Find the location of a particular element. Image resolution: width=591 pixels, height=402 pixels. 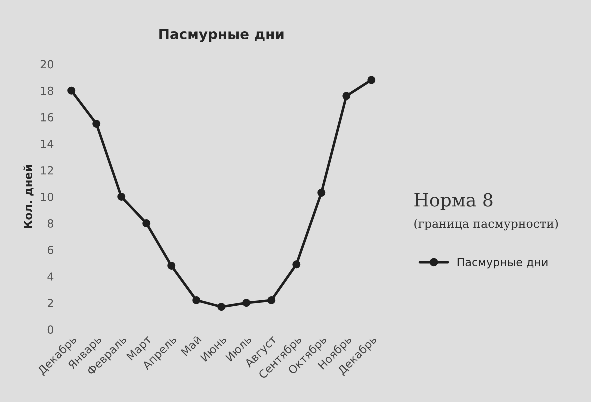

chart-title: Пасмурные дни is located at coordinates (222, 35).